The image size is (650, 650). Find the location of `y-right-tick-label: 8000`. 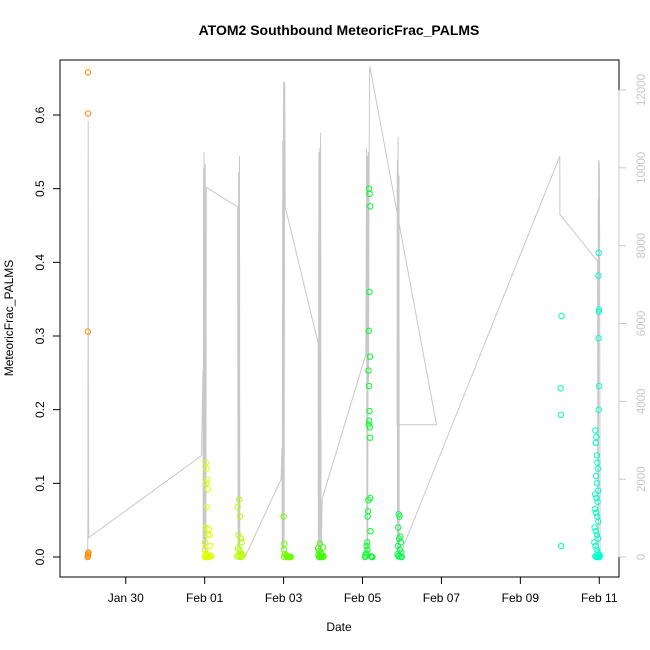

y-right-tick-label: 8000 is located at coordinates (642, 246).